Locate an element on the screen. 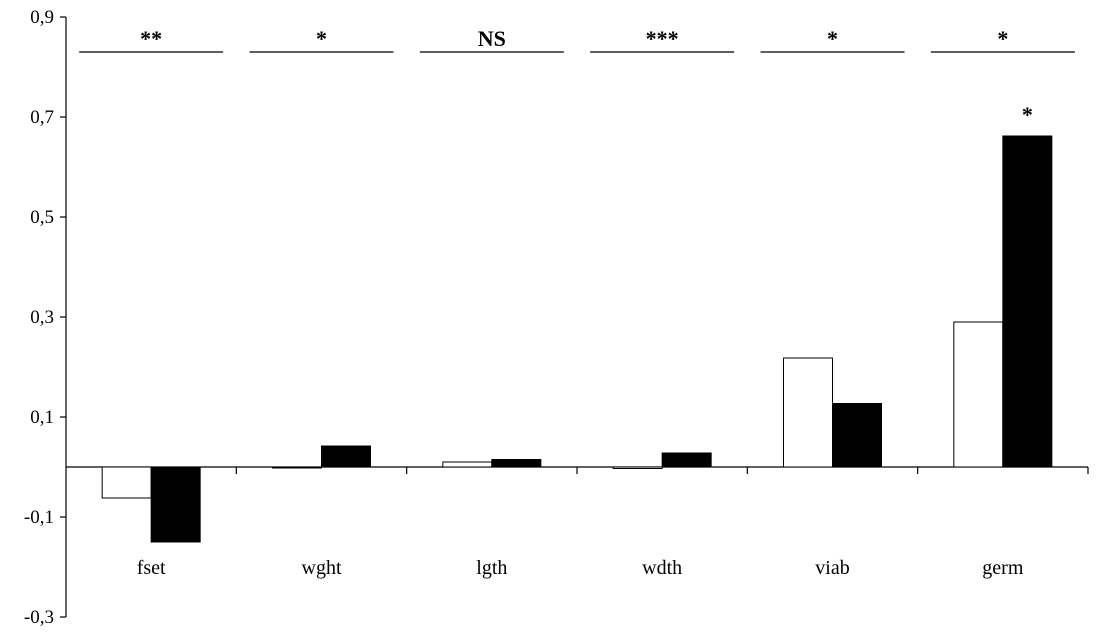 This screenshot has width=1098, height=632. y-tick-label: -0,1 is located at coordinates (39, 517).